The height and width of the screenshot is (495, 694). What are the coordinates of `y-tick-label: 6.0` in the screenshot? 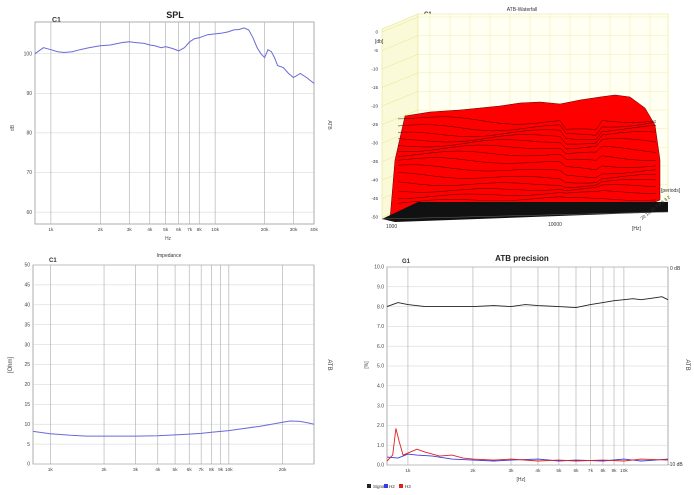 It's located at (380, 347).